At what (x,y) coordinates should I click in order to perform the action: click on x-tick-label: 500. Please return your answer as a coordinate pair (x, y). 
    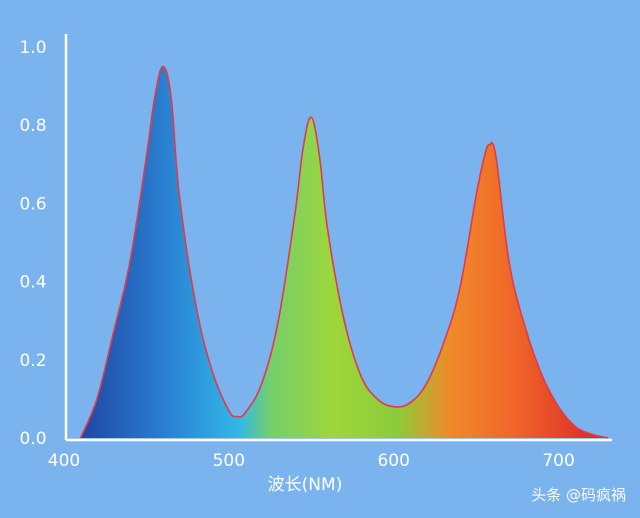
    Looking at the image, I should click on (229, 461).